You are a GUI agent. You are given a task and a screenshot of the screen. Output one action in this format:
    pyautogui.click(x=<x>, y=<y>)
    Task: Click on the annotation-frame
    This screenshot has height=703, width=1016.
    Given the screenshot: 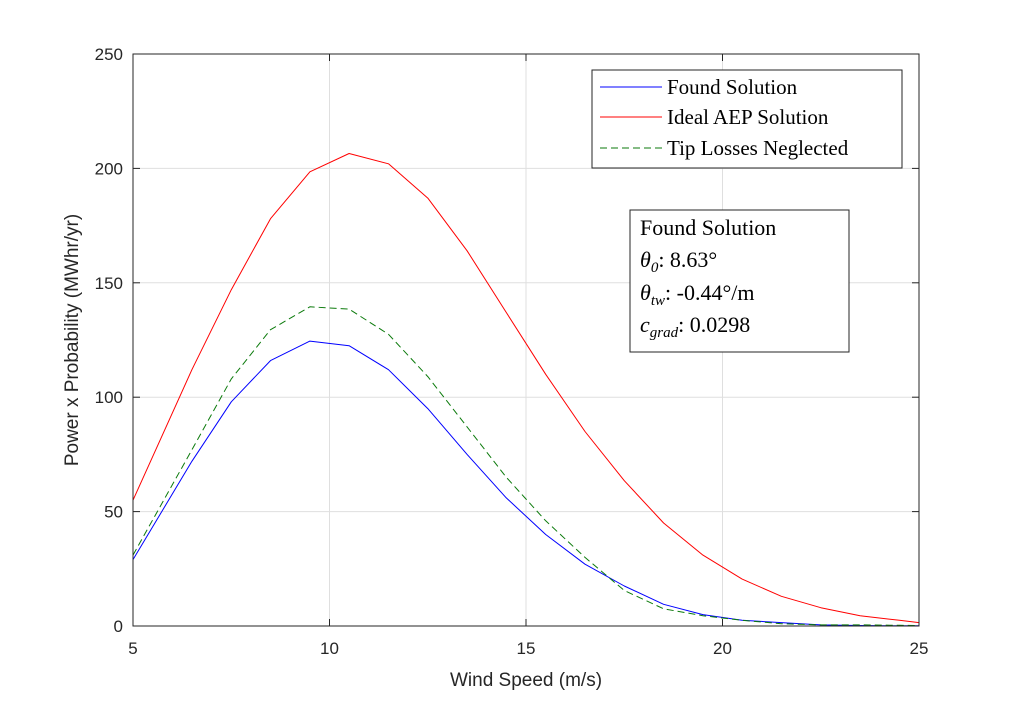 What is the action you would take?
    pyautogui.click(x=739, y=281)
    